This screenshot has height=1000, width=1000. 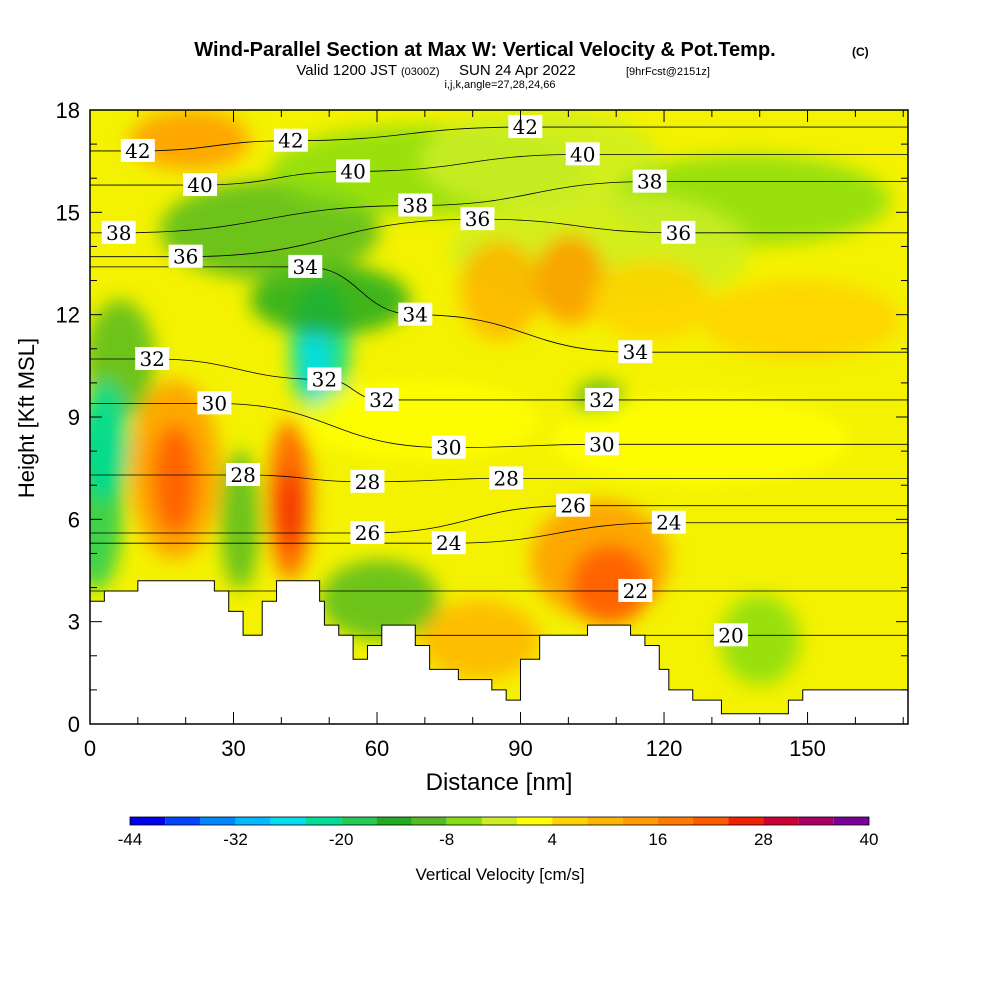 What do you see at coordinates (664, 748) in the screenshot?
I see `x-tick-label: 120` at bounding box center [664, 748].